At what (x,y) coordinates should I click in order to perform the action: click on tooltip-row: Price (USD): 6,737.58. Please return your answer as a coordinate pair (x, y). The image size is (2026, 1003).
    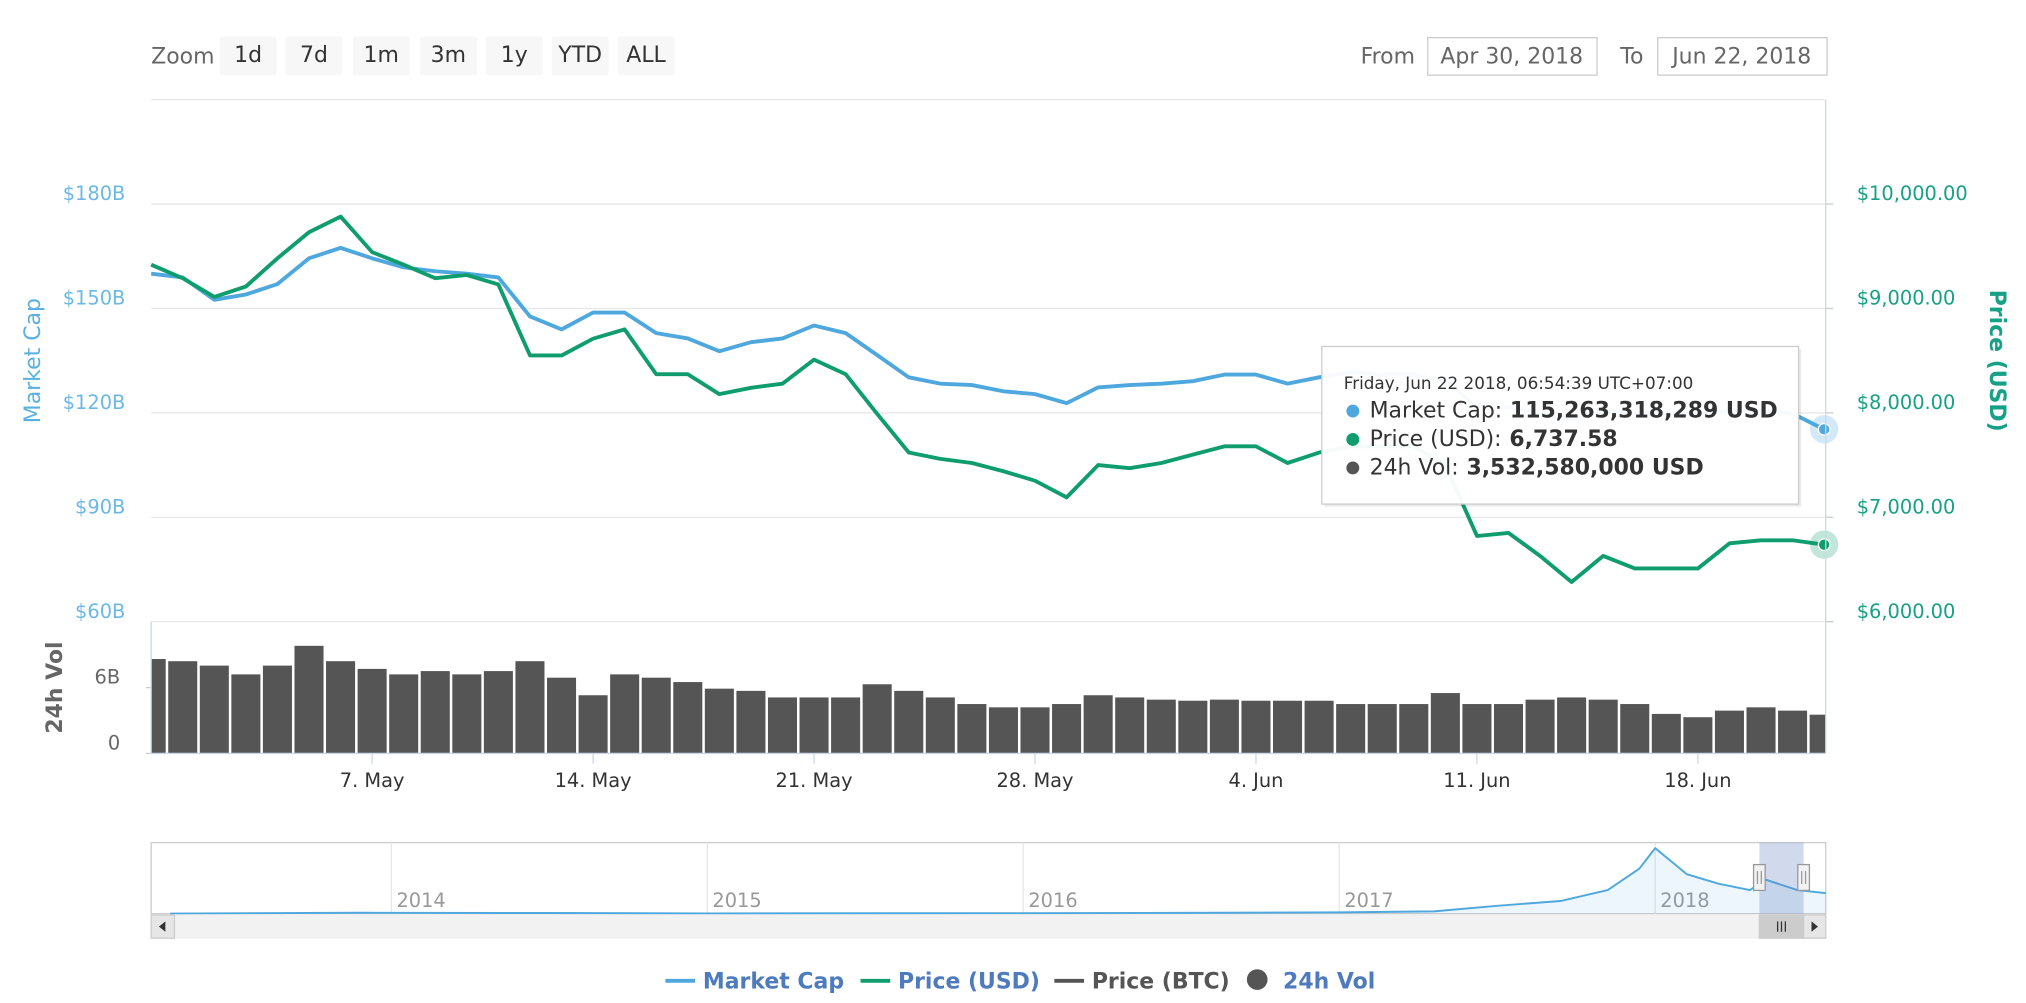
    Looking at the image, I should click on (1494, 439).